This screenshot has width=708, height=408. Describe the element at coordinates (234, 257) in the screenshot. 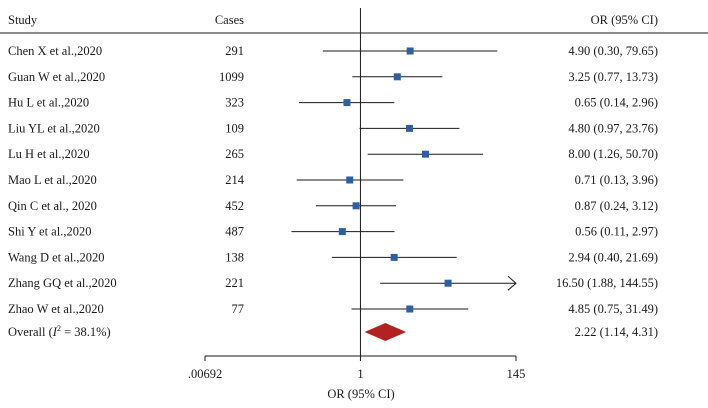

I see `study-cases: 138` at that location.